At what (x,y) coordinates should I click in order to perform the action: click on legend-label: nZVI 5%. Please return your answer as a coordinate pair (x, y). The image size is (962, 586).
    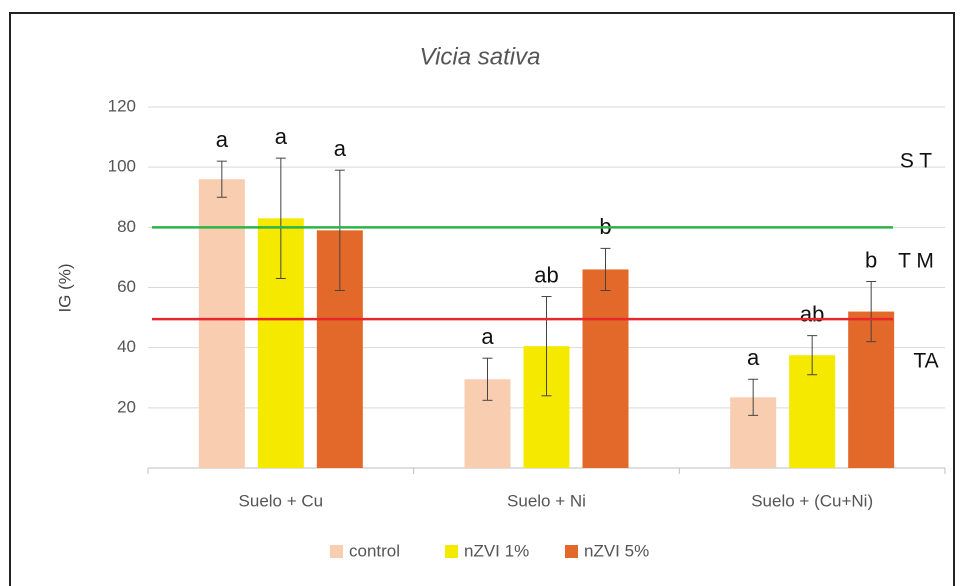
    Looking at the image, I should click on (616, 550).